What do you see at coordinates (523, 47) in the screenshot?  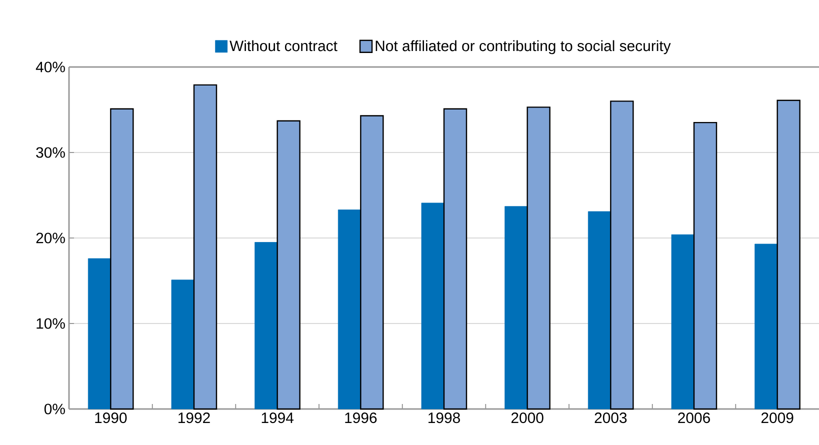 I see `legend-label: Not affiliated or contributing to social security` at bounding box center [523, 47].